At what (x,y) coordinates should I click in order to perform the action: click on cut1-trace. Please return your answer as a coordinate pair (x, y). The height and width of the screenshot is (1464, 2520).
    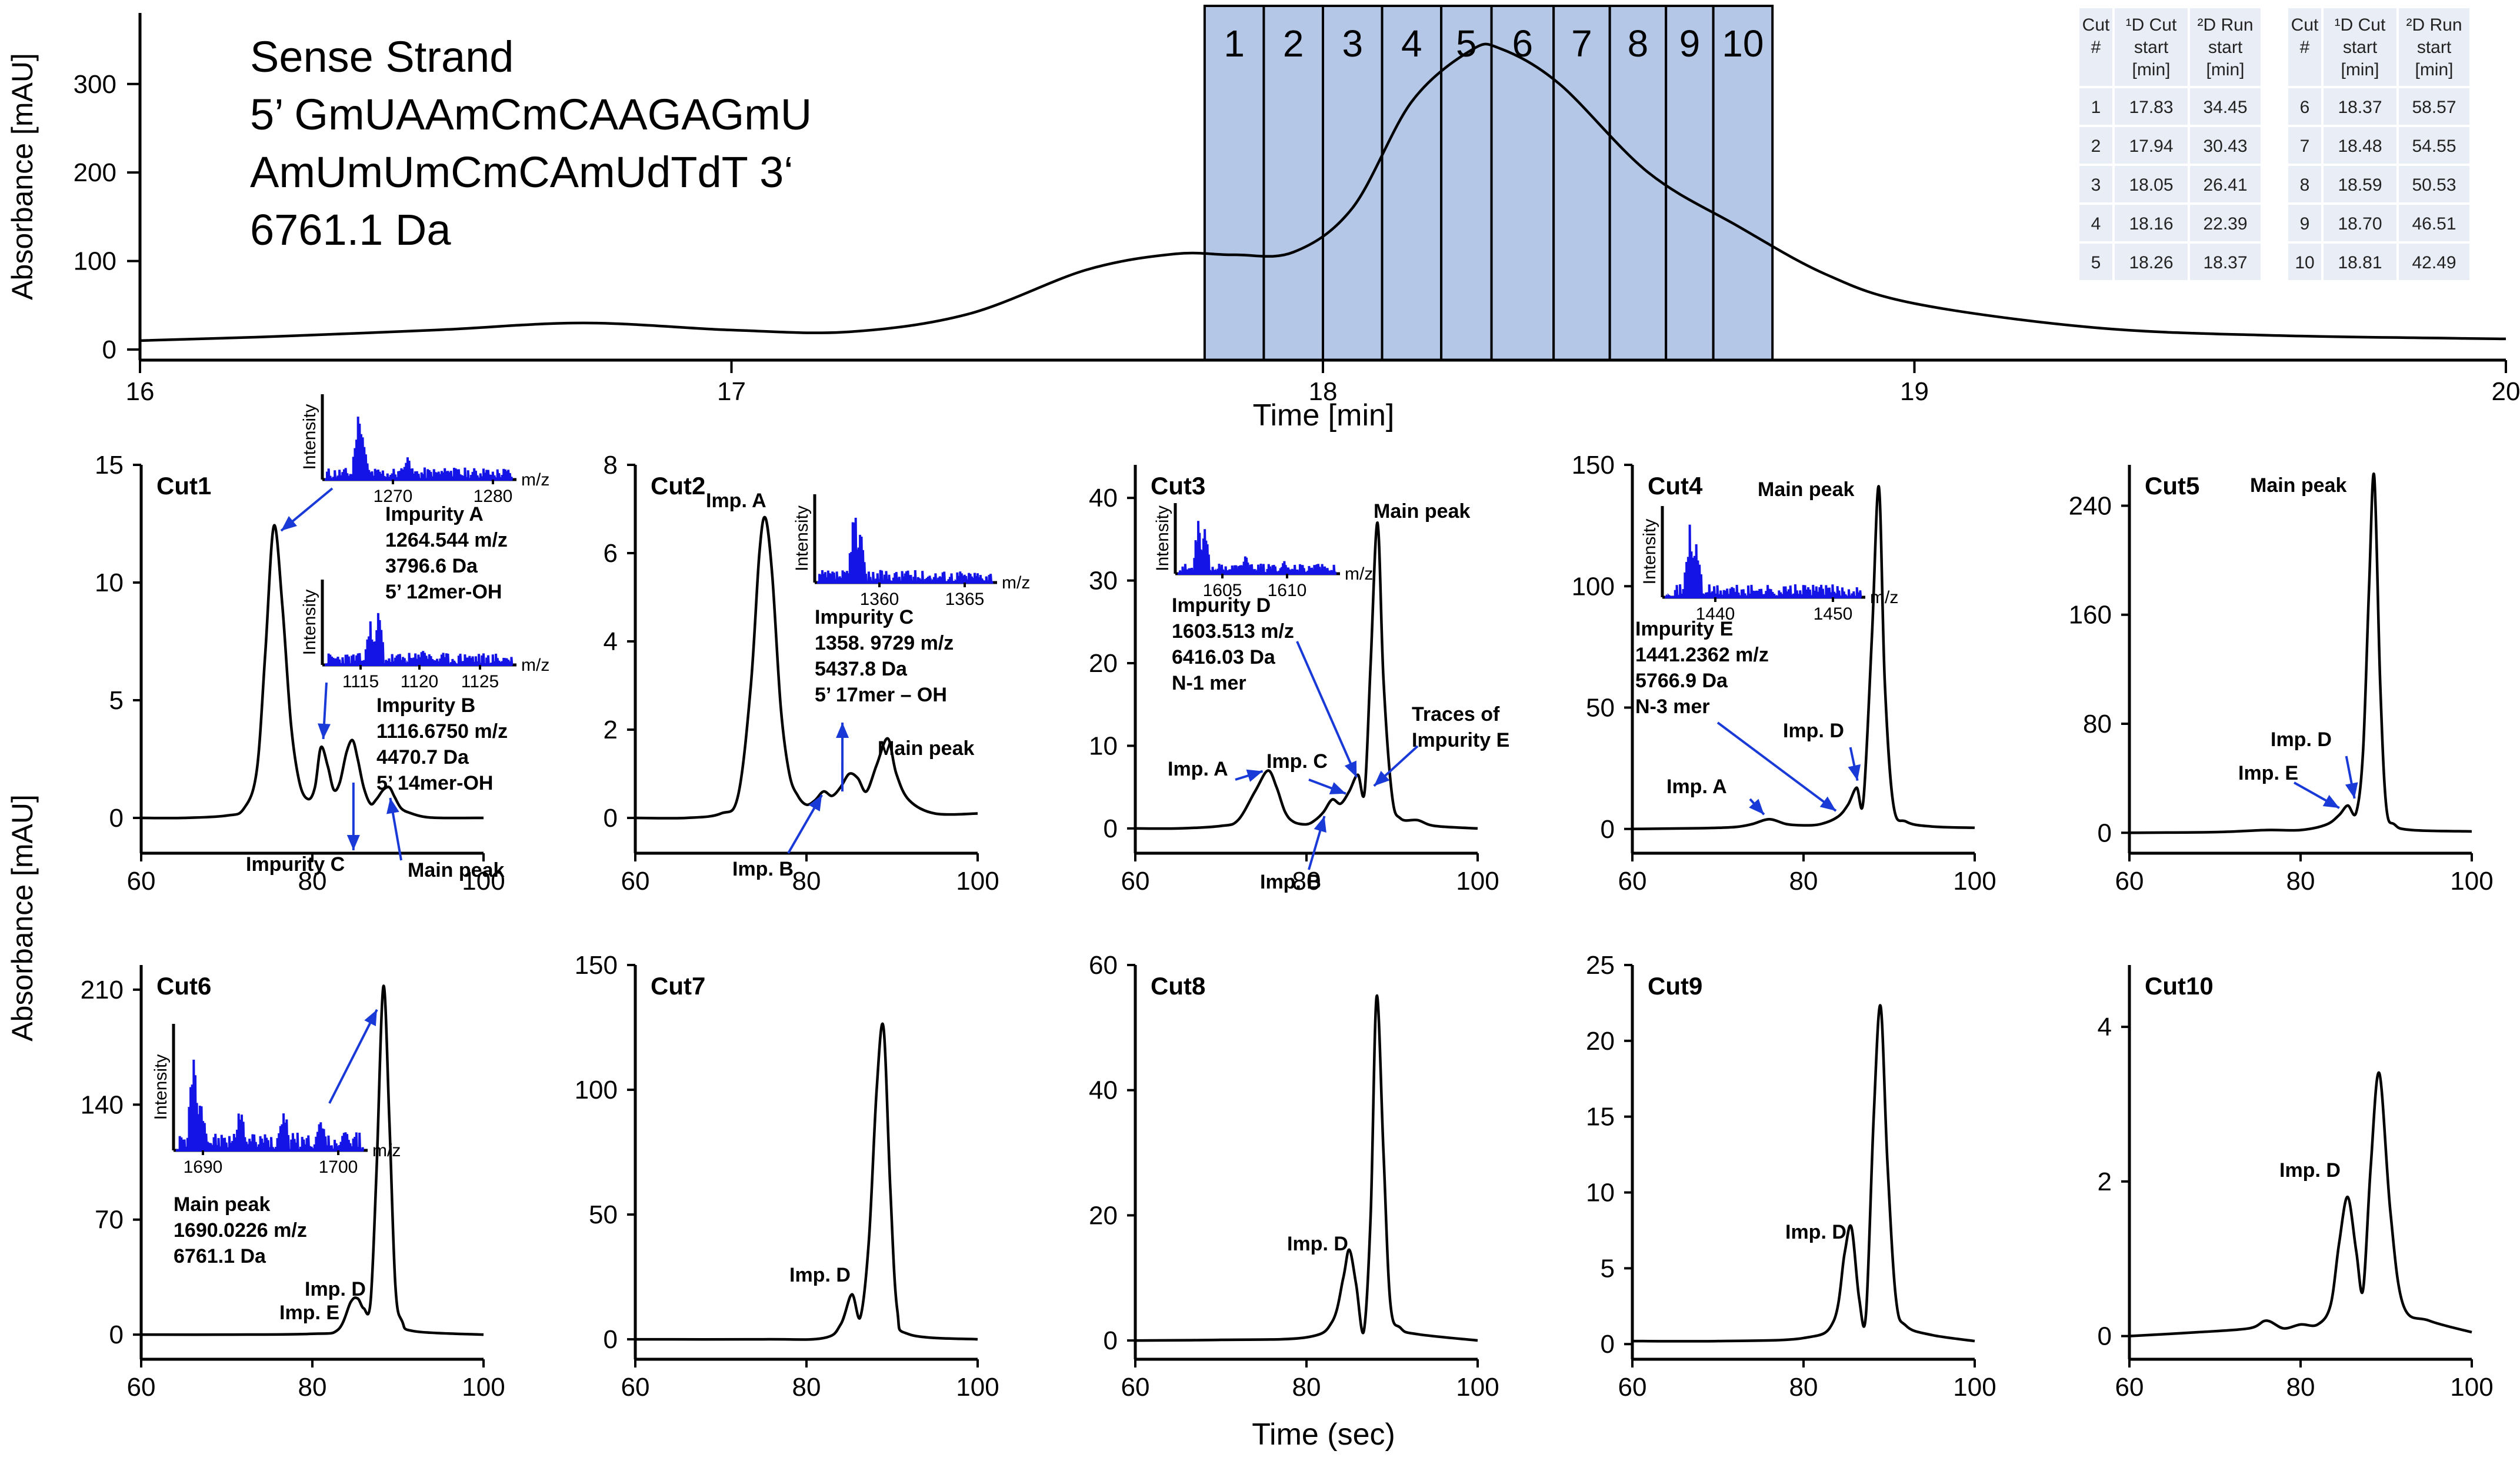
    Looking at the image, I should click on (312, 672).